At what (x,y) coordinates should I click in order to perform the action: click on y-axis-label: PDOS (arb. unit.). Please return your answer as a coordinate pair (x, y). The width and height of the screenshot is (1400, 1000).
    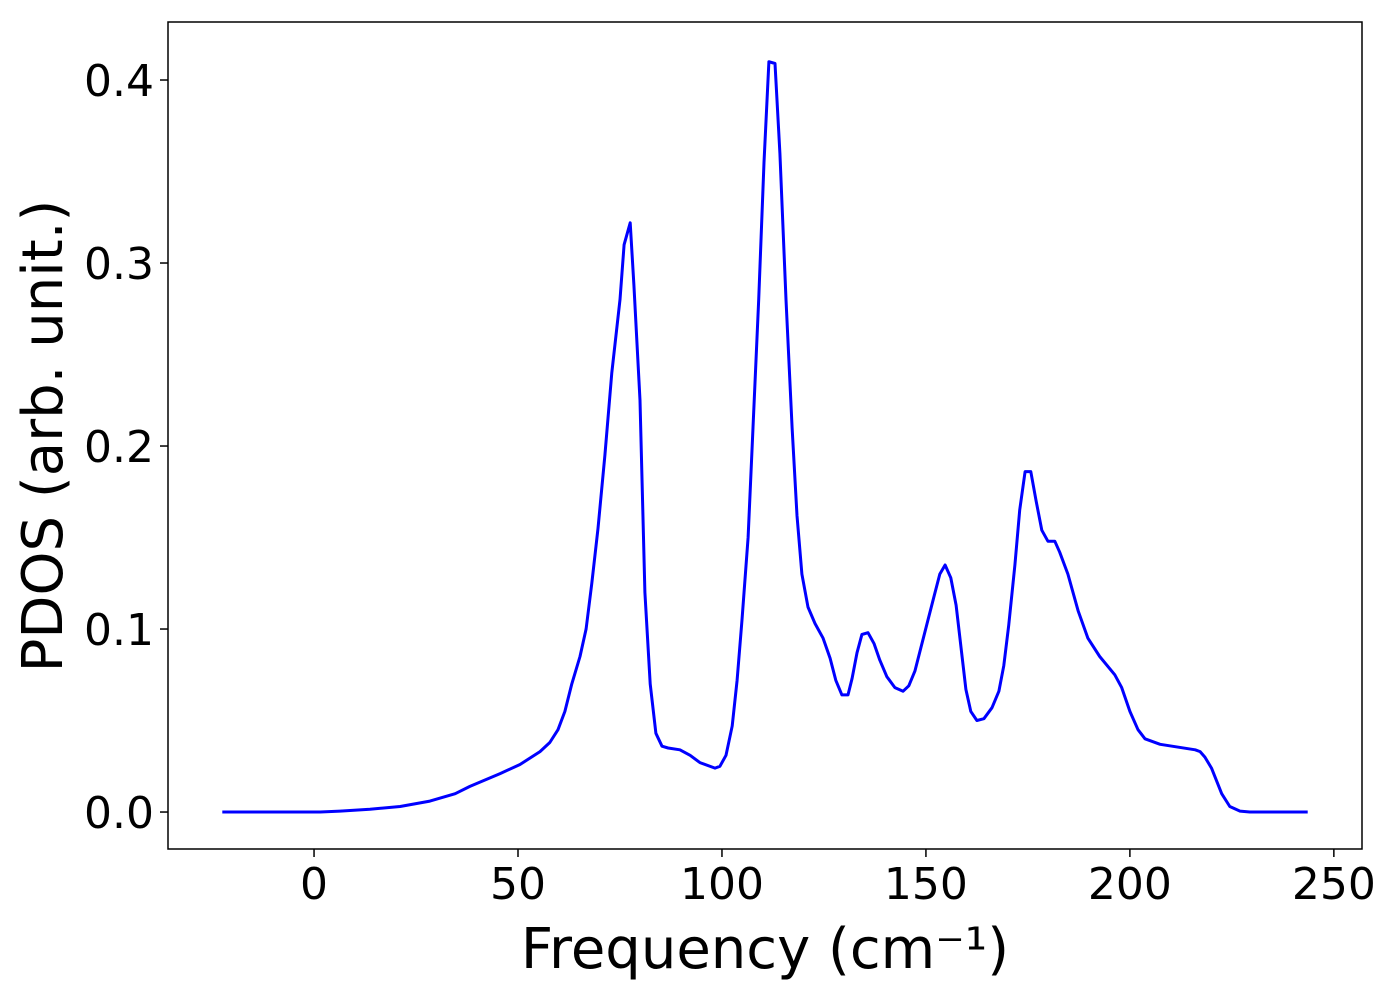
    Looking at the image, I should click on (43, 436).